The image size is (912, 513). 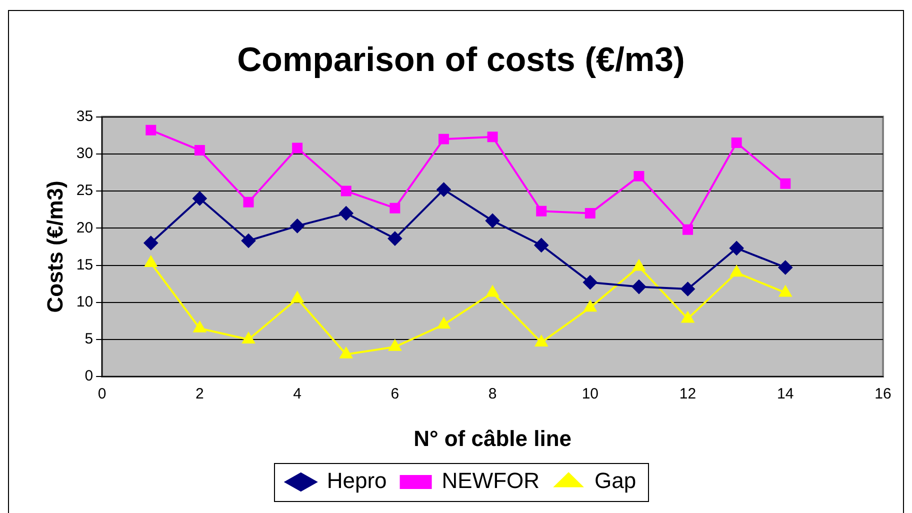 What do you see at coordinates (85, 227) in the screenshot?
I see `y-tick-label: 20` at bounding box center [85, 227].